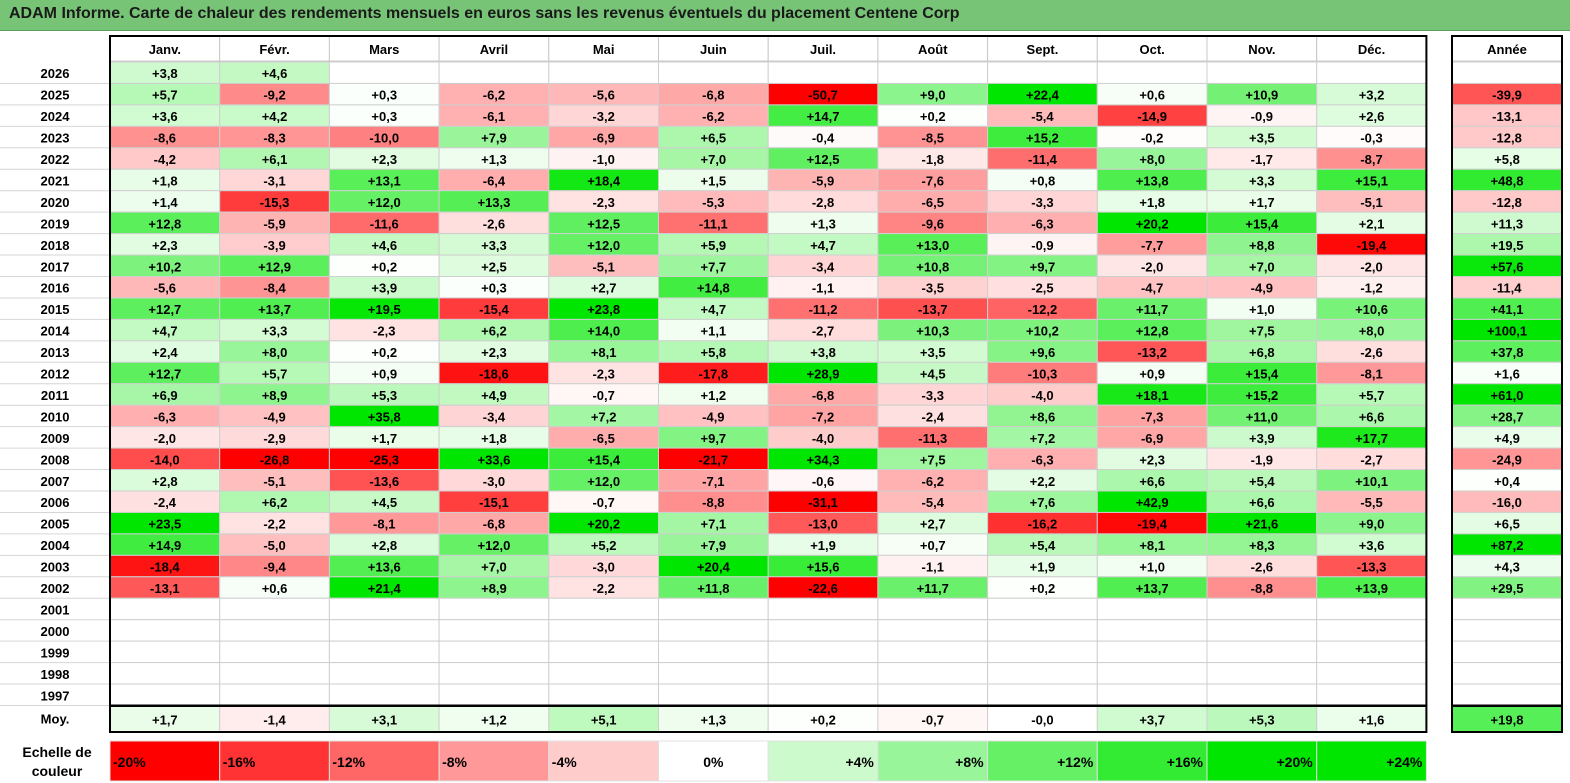  Describe the element at coordinates (494, 416) in the screenshot. I see `heatmap-cell-value: -3,4` at that location.